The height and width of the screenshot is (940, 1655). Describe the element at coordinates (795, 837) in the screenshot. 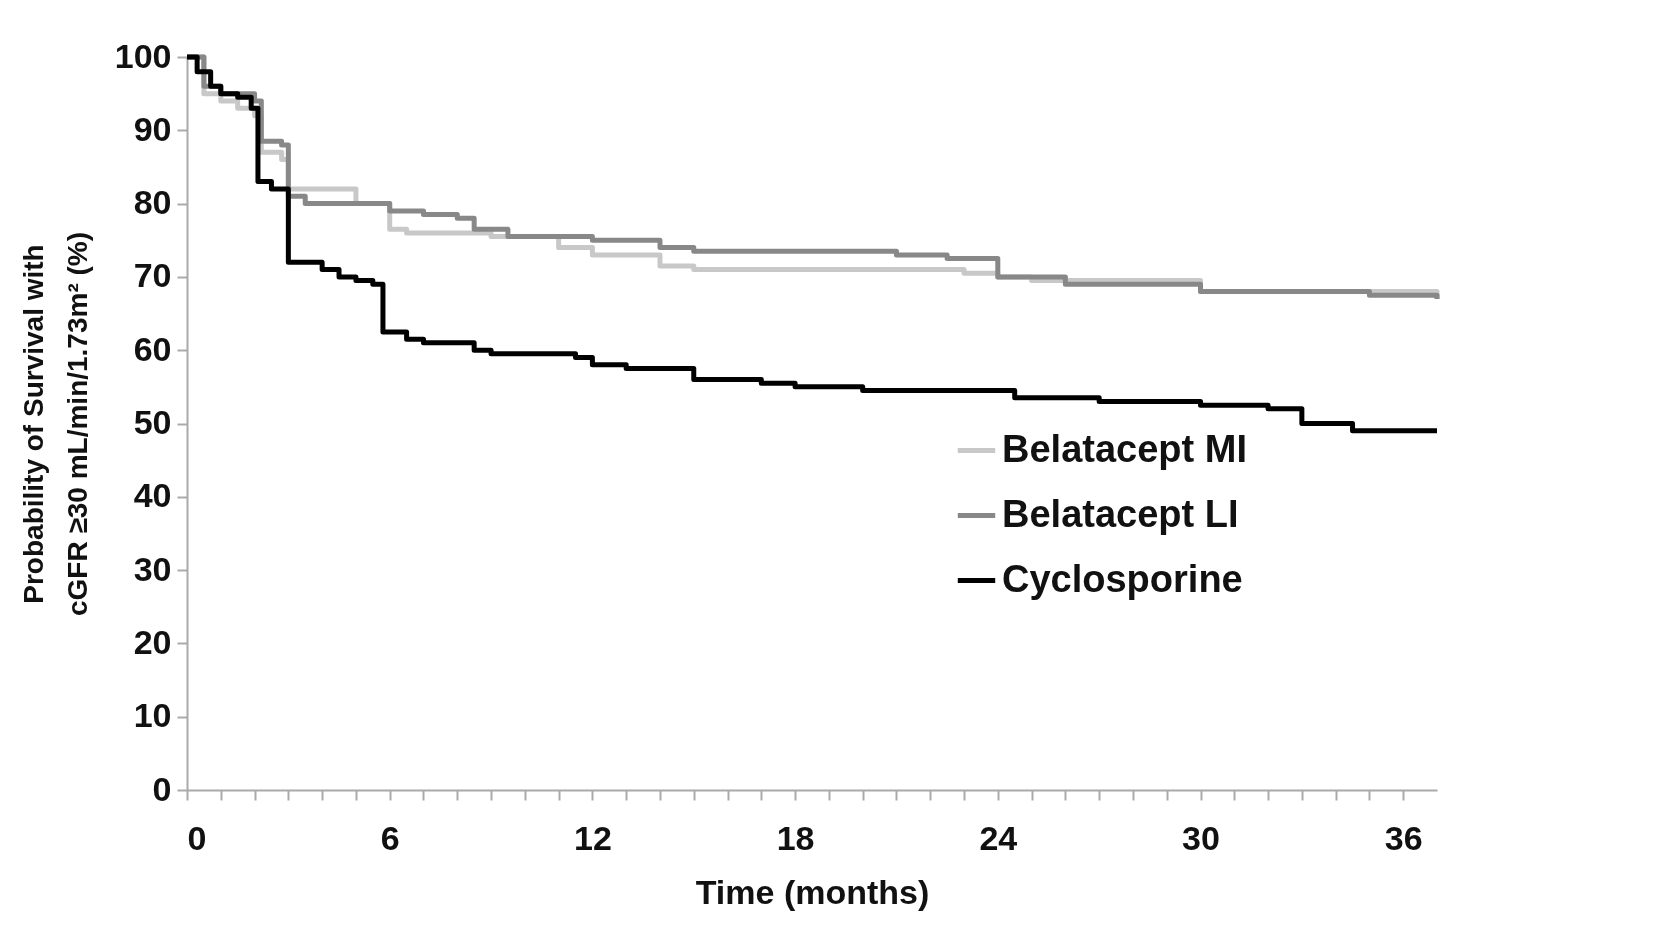

I see `x-tick-label: 18` at that location.